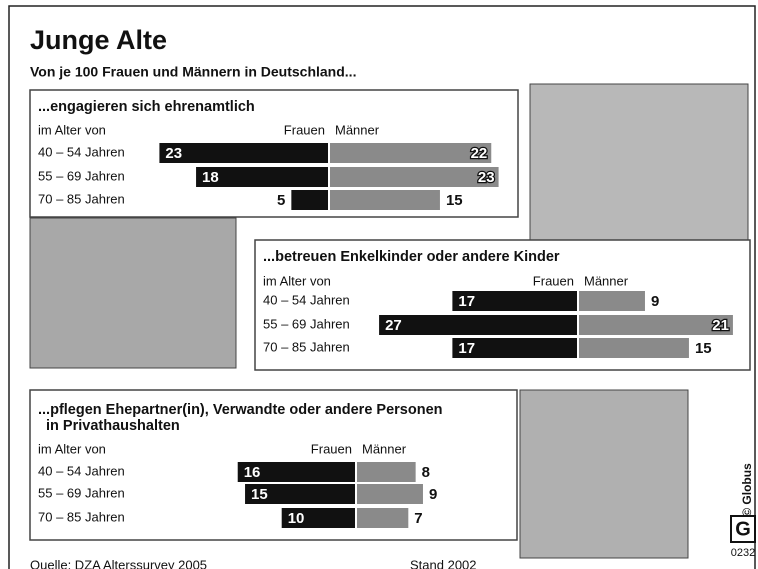  What do you see at coordinates (281, 200) in the screenshot?
I see `value-label: 5` at bounding box center [281, 200].